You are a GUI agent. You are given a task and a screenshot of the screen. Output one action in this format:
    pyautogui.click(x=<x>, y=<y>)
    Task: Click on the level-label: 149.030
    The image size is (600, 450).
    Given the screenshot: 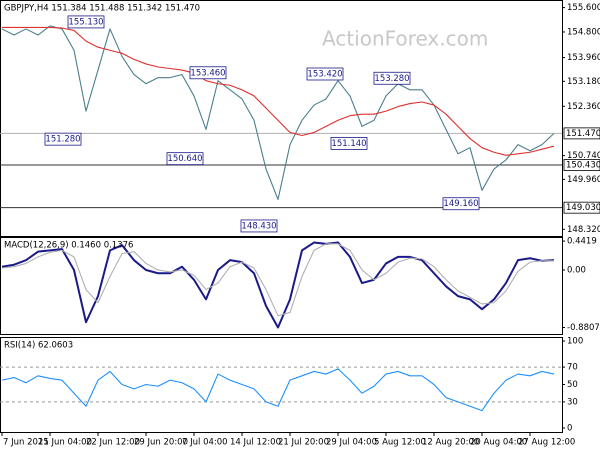 What is the action you would take?
    pyautogui.click(x=583, y=208)
    